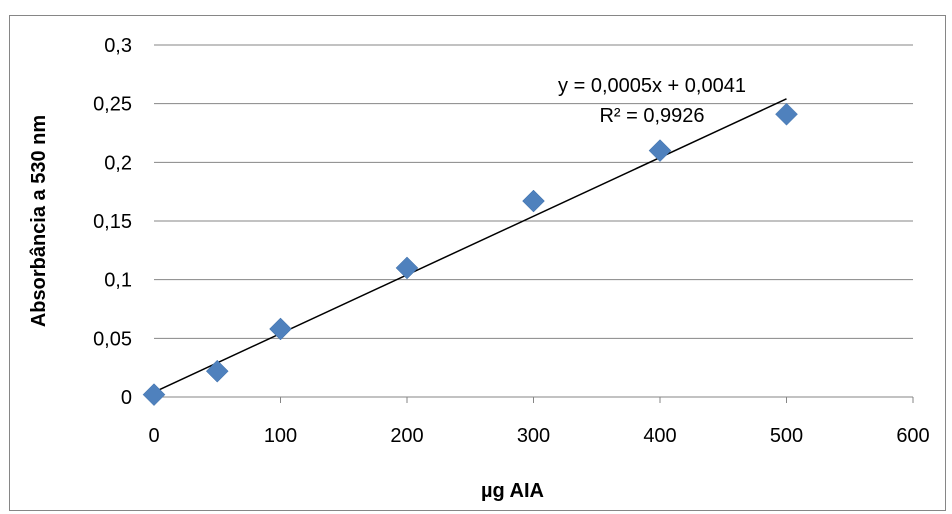 Image resolution: width=952 pixels, height=514 pixels. Describe the element at coordinates (118, 281) in the screenshot. I see `y-tick-label: 0,1` at that location.